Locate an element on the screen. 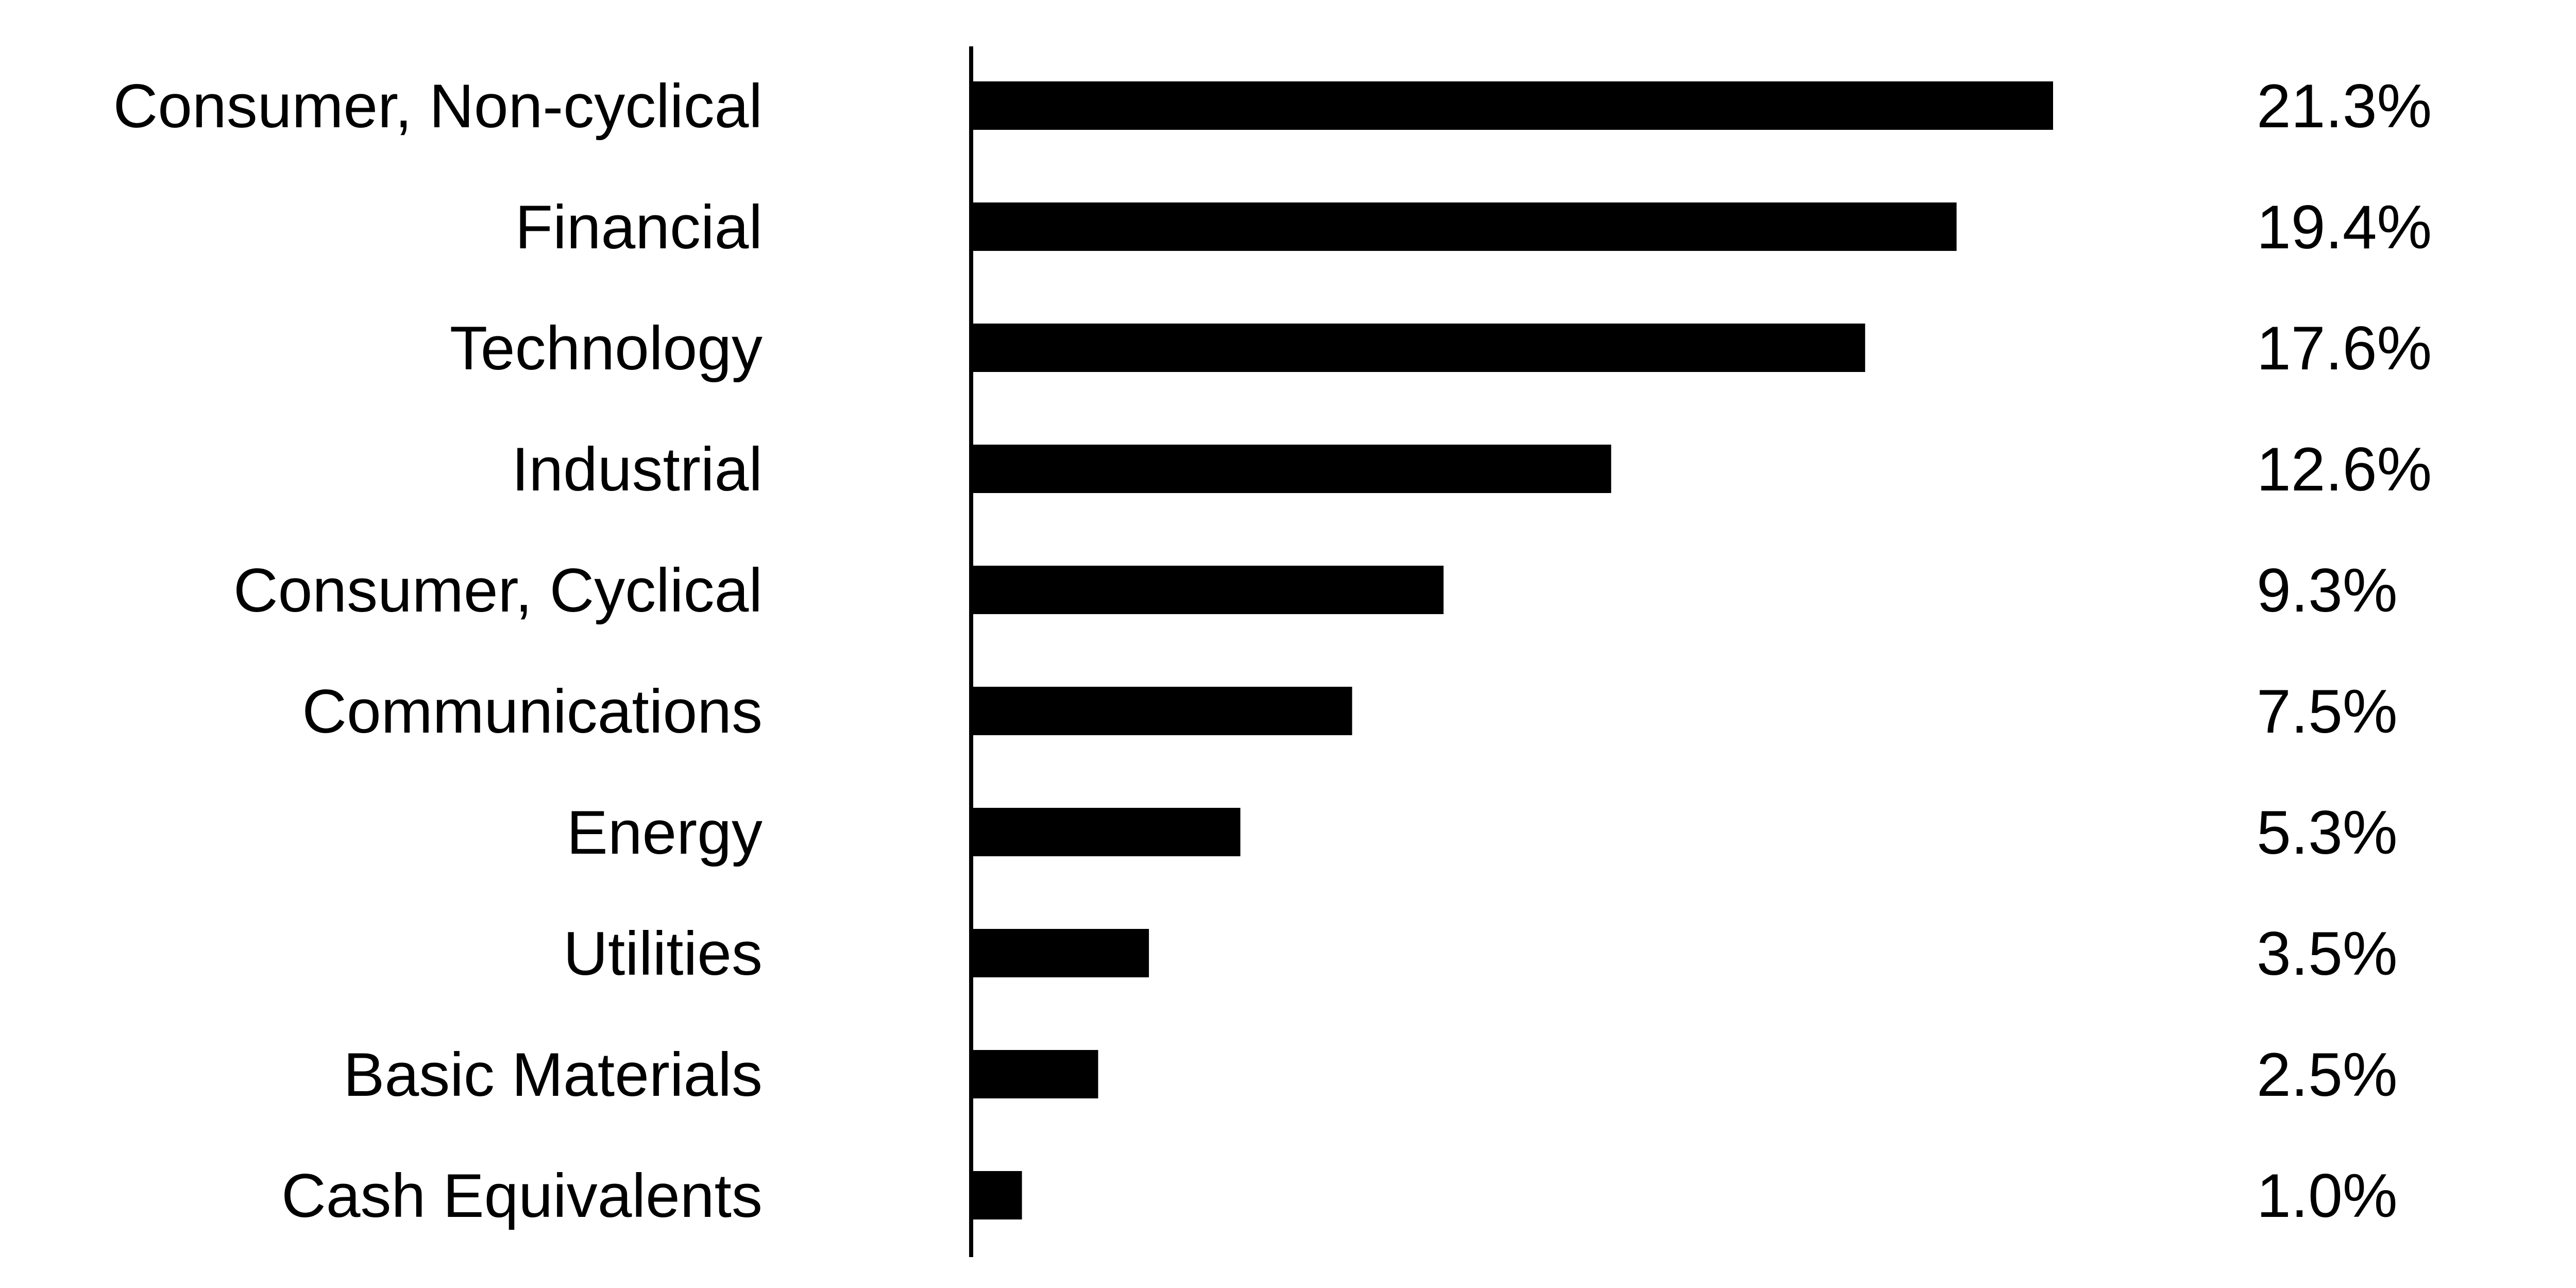 The width and height of the screenshot is (2576, 1288). value-label: 19.4% is located at coordinates (2344, 227).